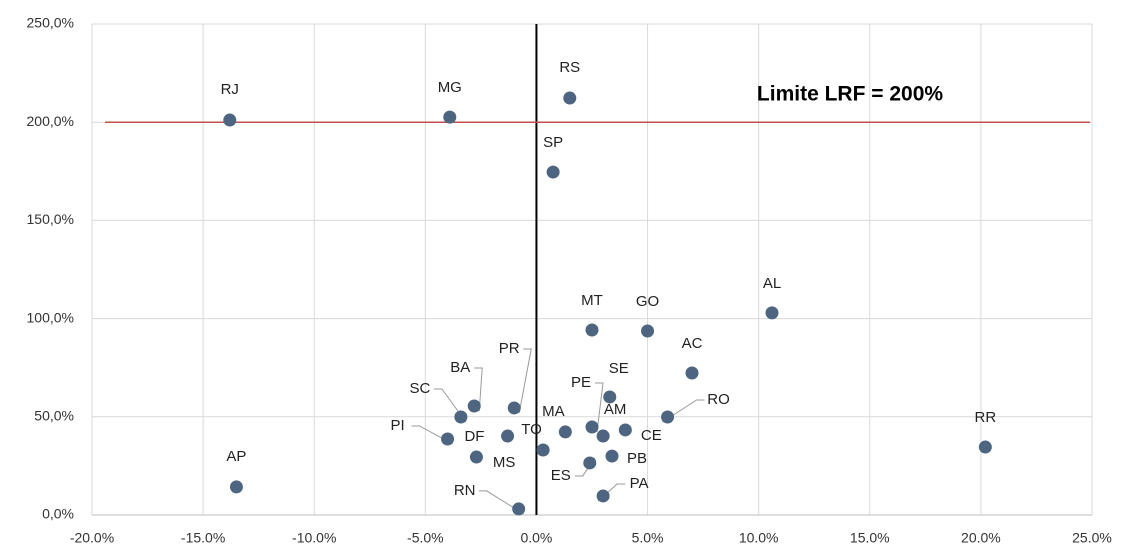  Describe the element at coordinates (553, 411) in the screenshot. I see `point-label: MA` at that location.